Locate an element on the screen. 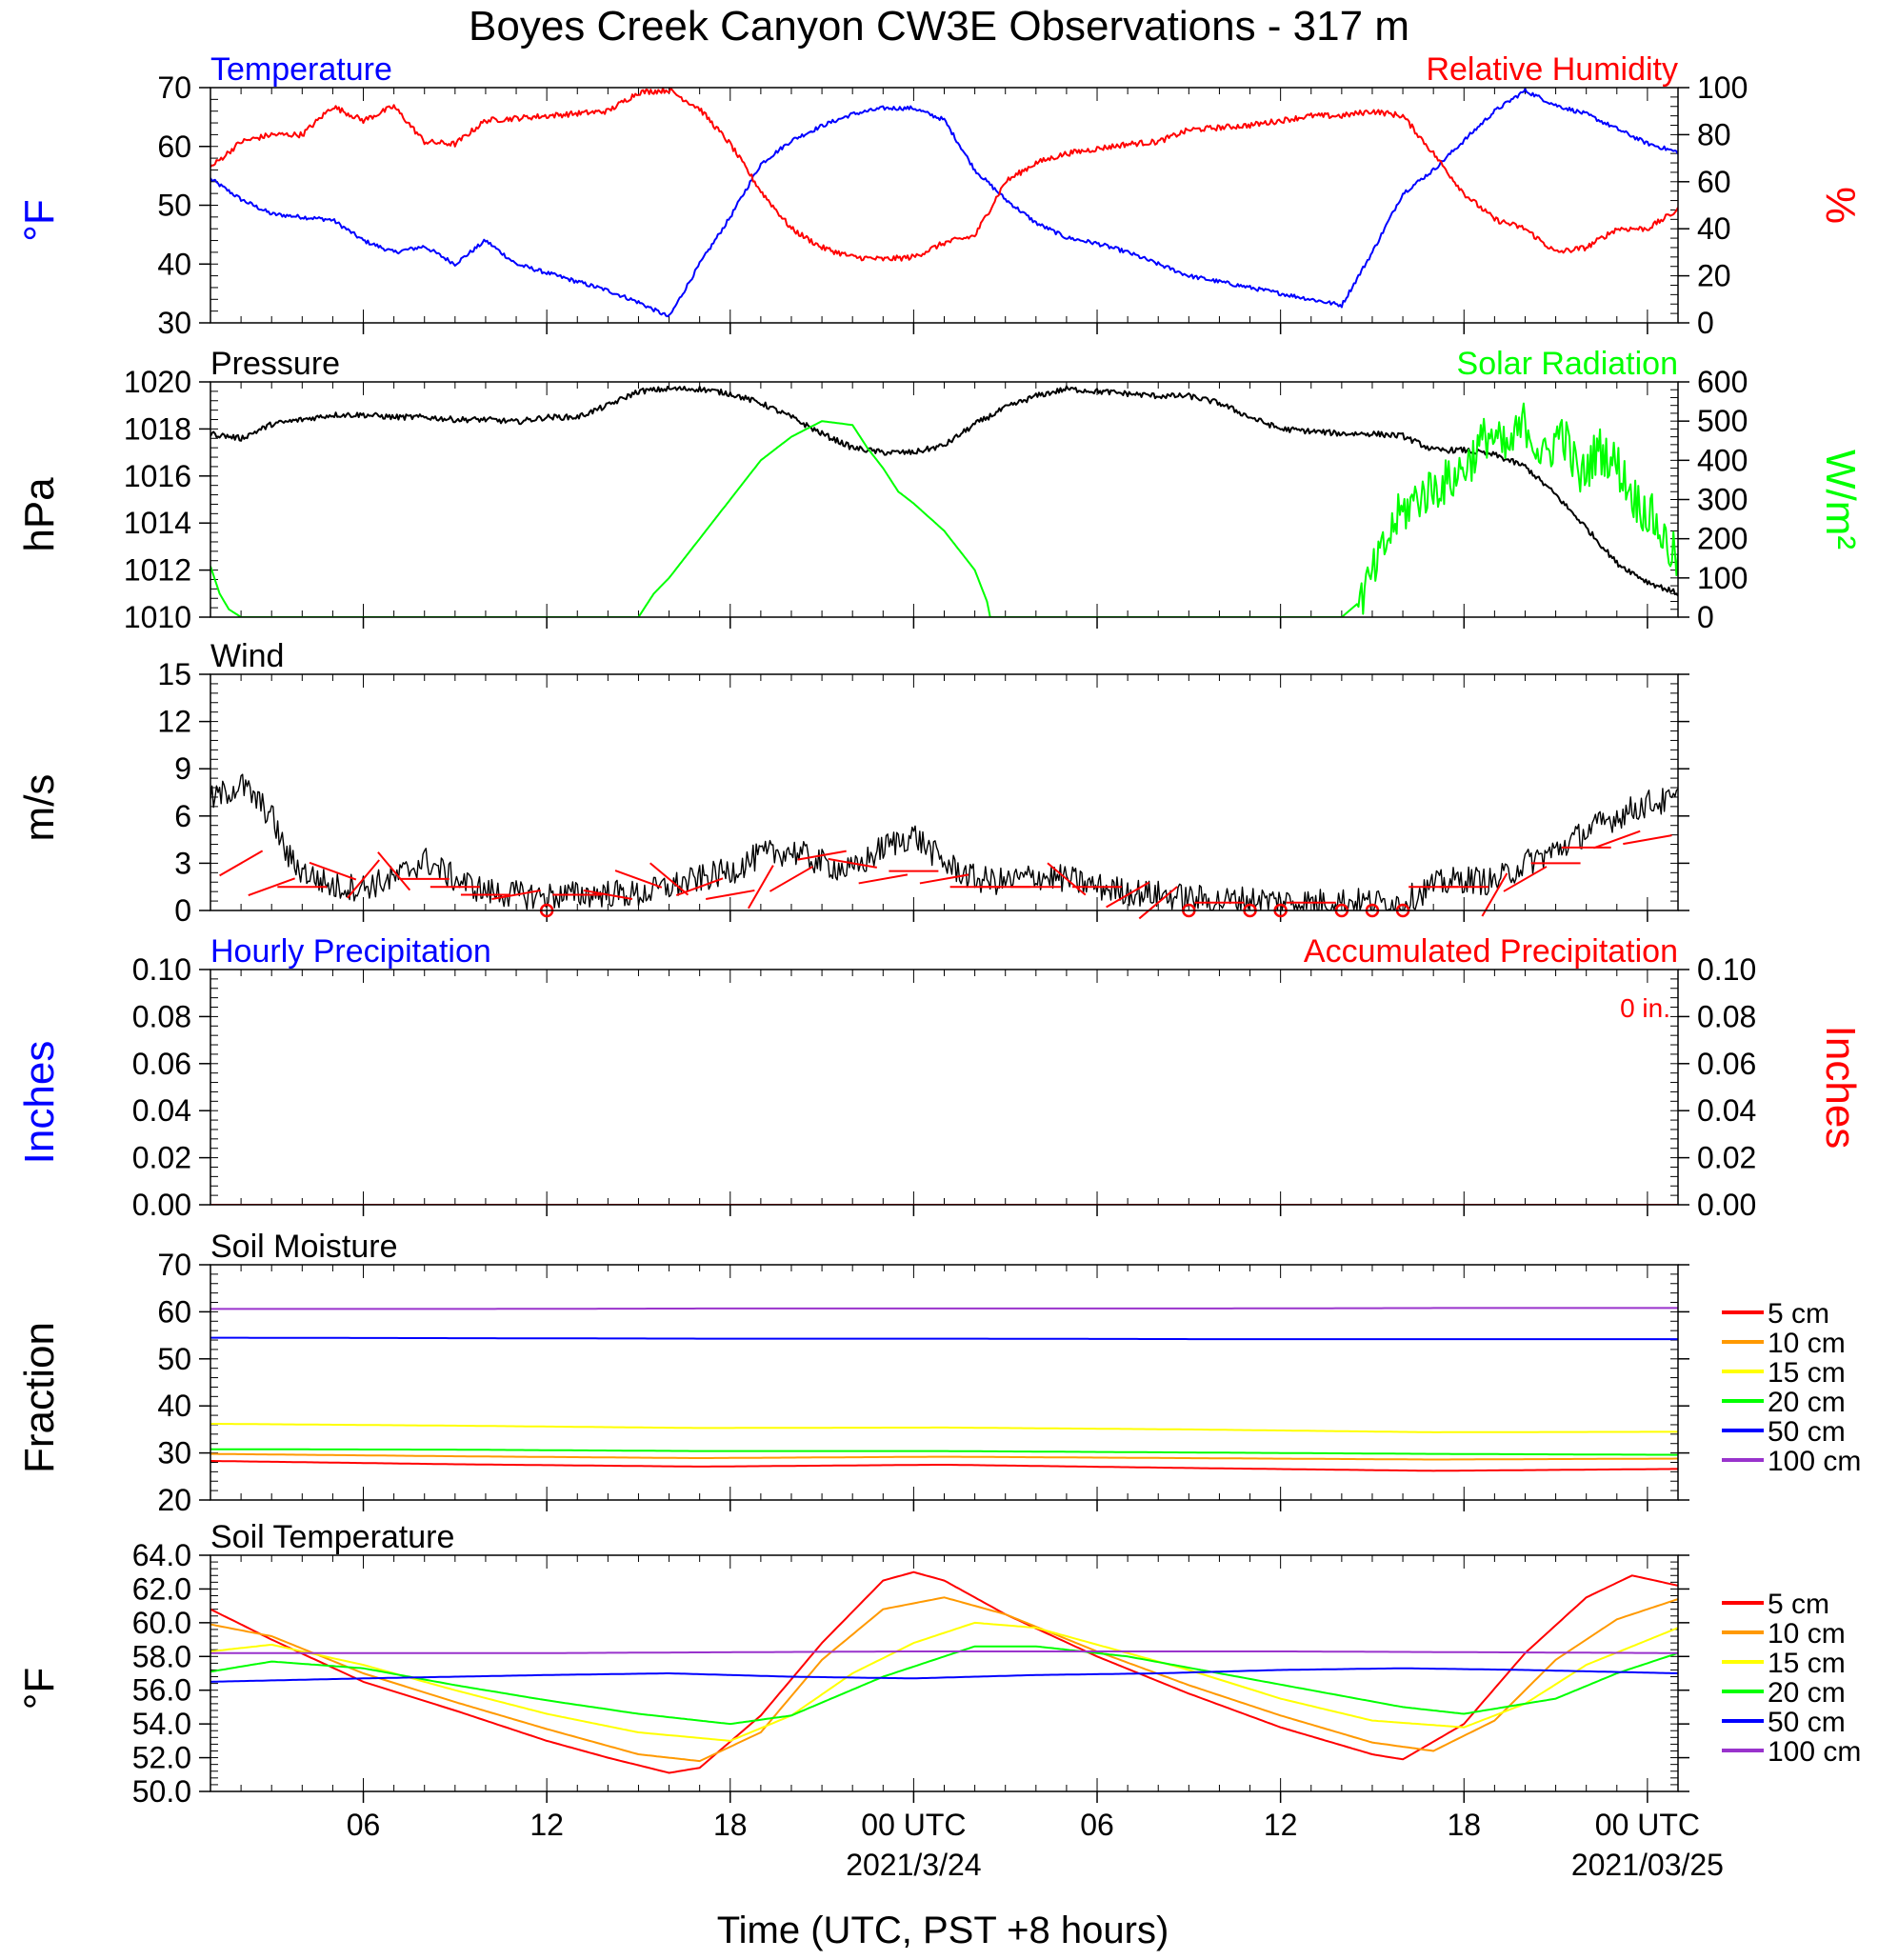 The image size is (1878, 1960). right-tick-label: 60 is located at coordinates (1714, 182).